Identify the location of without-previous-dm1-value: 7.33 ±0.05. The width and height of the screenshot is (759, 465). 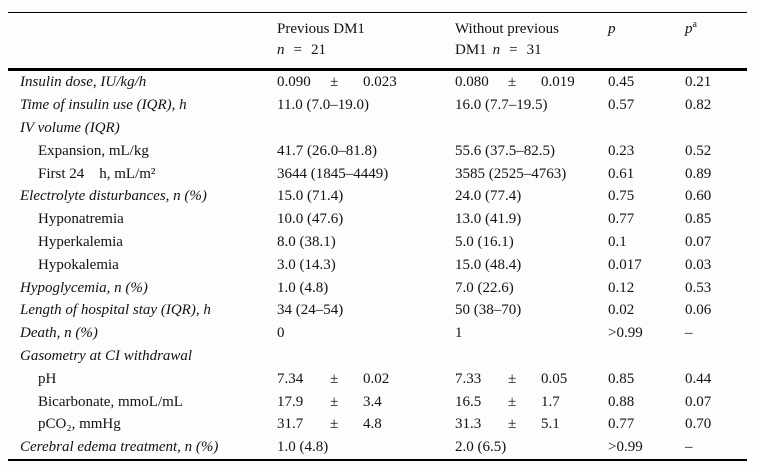
(511, 378).